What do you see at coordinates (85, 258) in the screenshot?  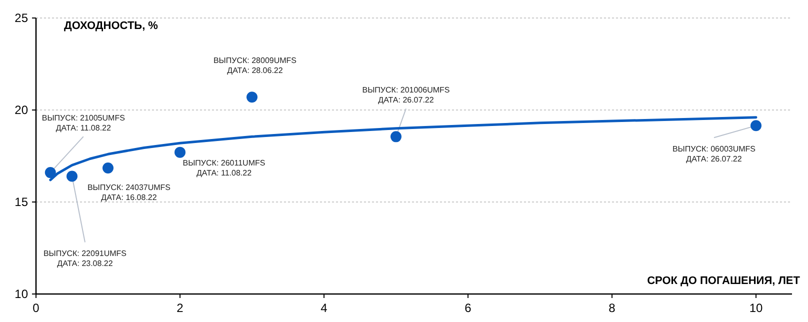 I see `annotation: ВЫПУСК: 22091UMFS ДАТА: 23.08.22` at bounding box center [85, 258].